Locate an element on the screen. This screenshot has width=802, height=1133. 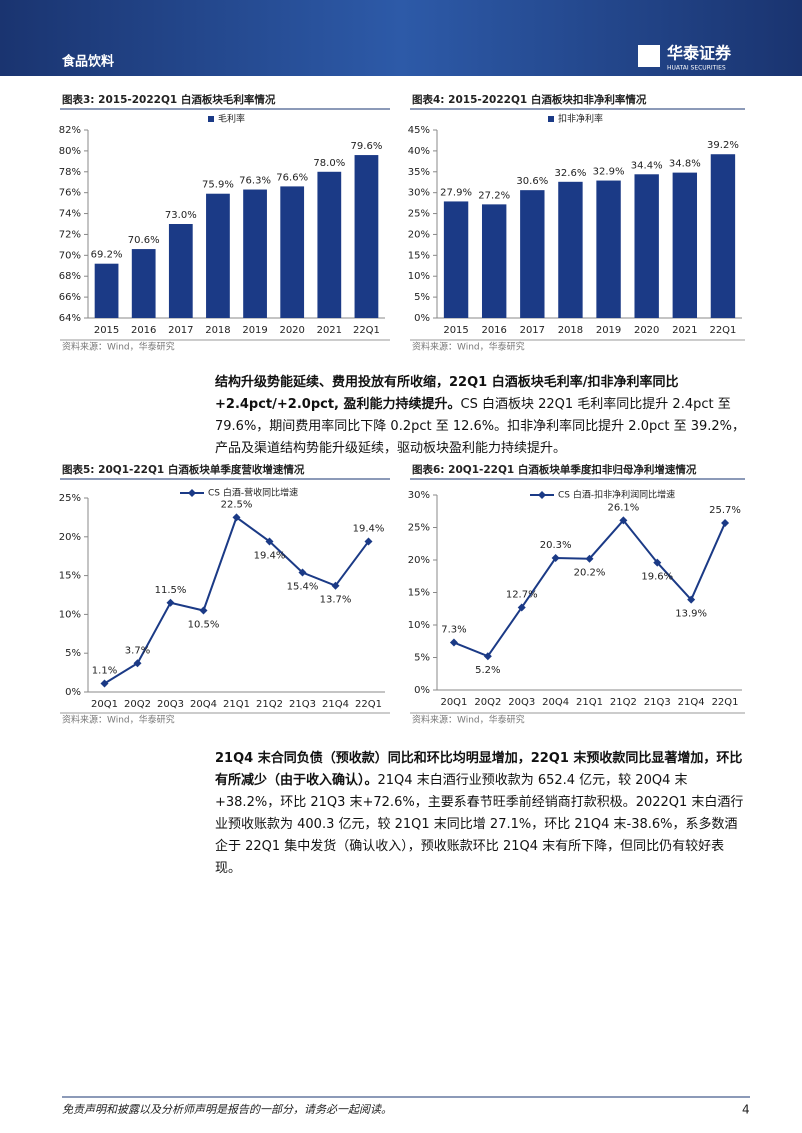
value-label: 20.3% is located at coordinates (556, 545).